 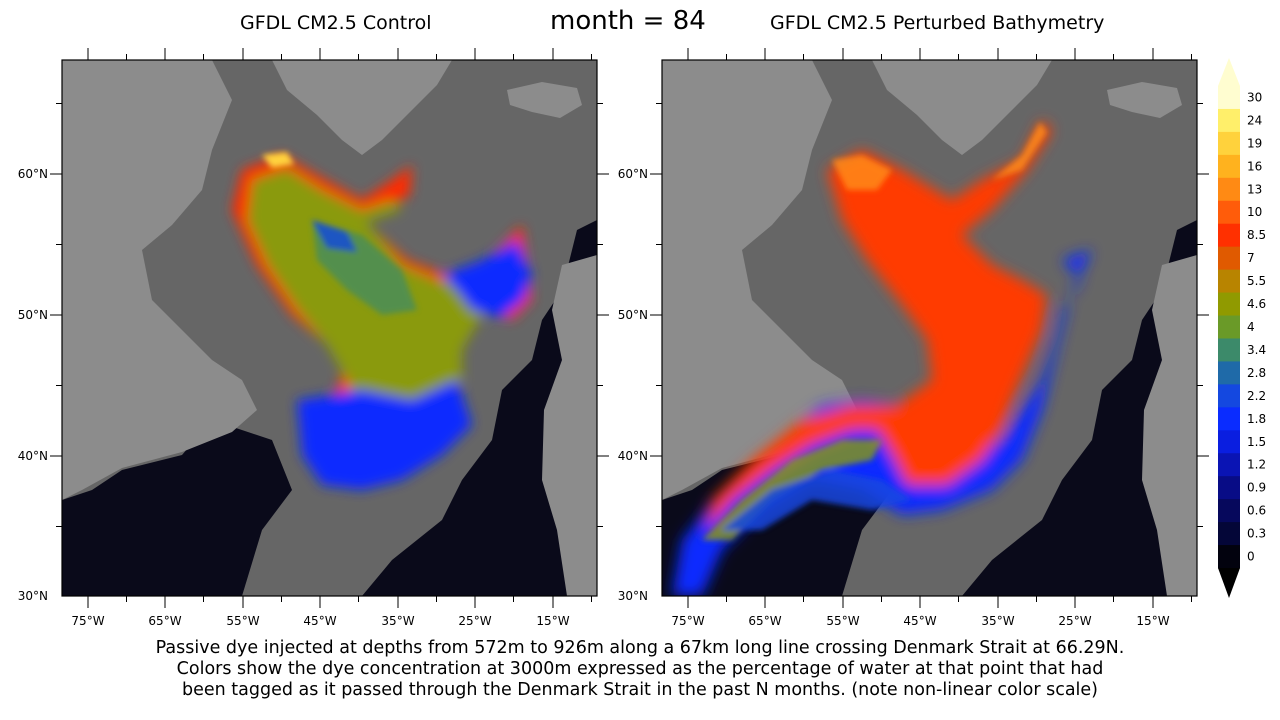 What do you see at coordinates (1229, 72) in the screenshot?
I see `colorbar-max-arrow` at bounding box center [1229, 72].